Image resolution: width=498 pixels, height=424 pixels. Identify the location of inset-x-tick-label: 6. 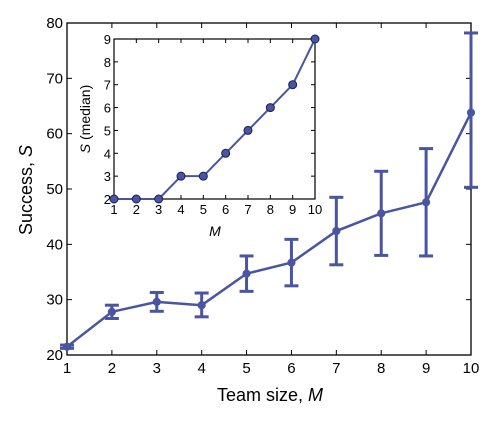
(225, 209).